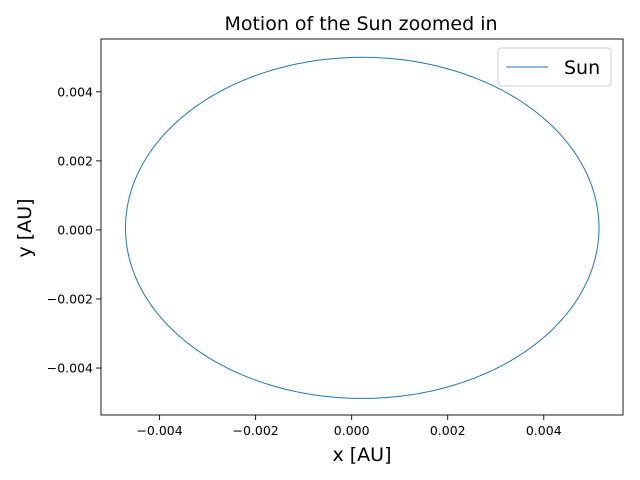  I want to click on x-axis-label: x [AU], so click(361, 455).